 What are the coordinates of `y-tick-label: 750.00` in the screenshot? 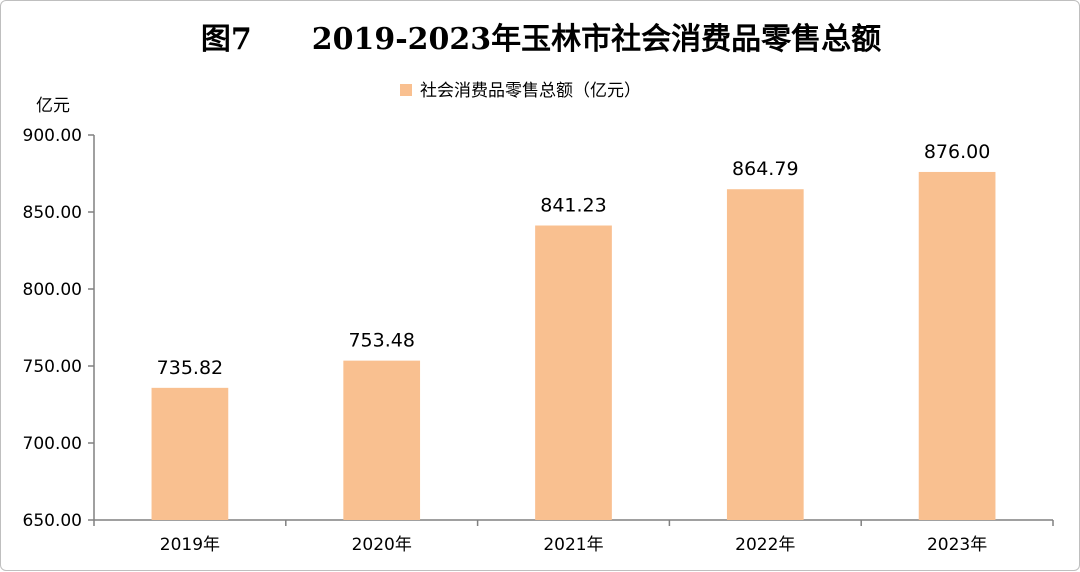 It's located at (52, 367).